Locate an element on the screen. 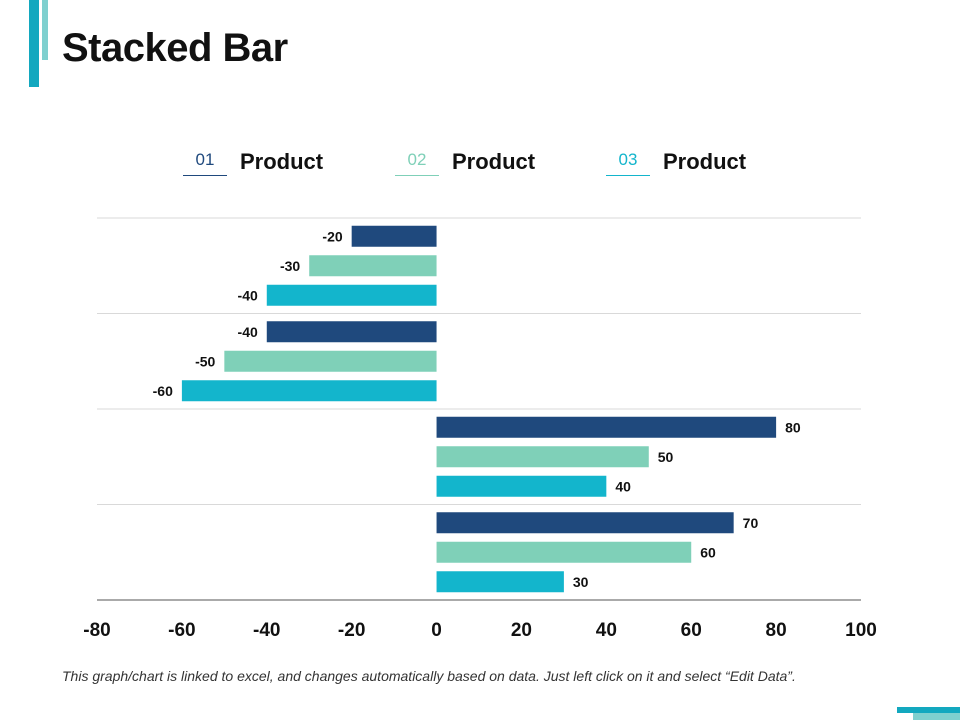 This screenshot has height=720, width=960. bar-c4-s3 is located at coordinates (500, 582).